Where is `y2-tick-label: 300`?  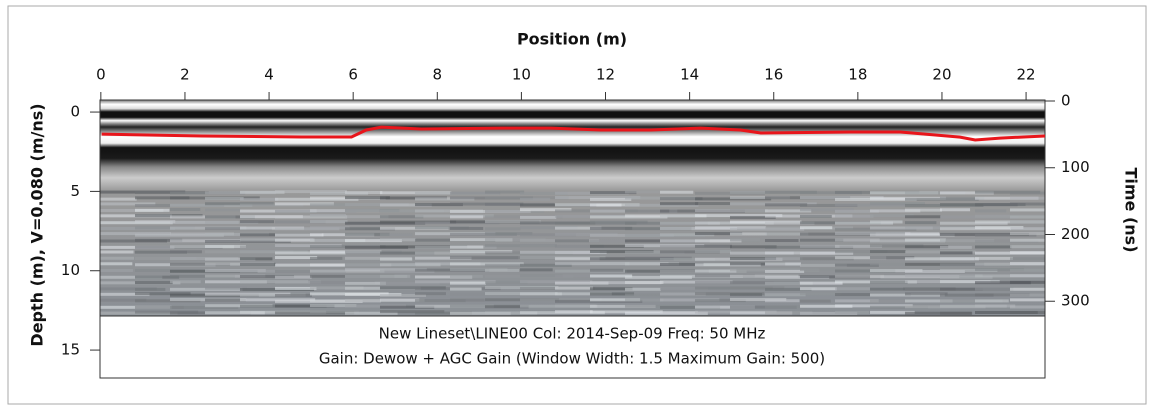 y2-tick-label: 300 is located at coordinates (1075, 301).